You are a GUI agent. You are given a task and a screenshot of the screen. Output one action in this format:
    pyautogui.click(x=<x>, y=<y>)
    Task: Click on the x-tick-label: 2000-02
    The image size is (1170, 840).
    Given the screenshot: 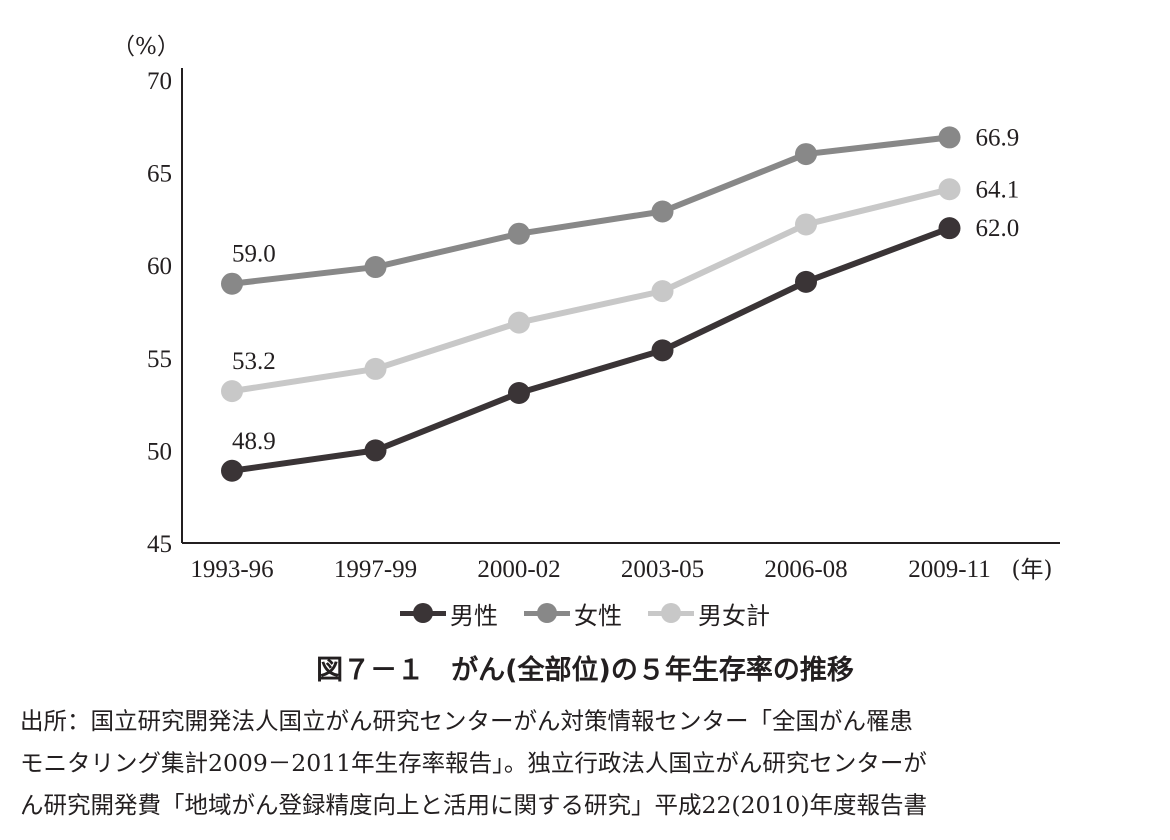 What is the action you would take?
    pyautogui.click(x=518, y=569)
    